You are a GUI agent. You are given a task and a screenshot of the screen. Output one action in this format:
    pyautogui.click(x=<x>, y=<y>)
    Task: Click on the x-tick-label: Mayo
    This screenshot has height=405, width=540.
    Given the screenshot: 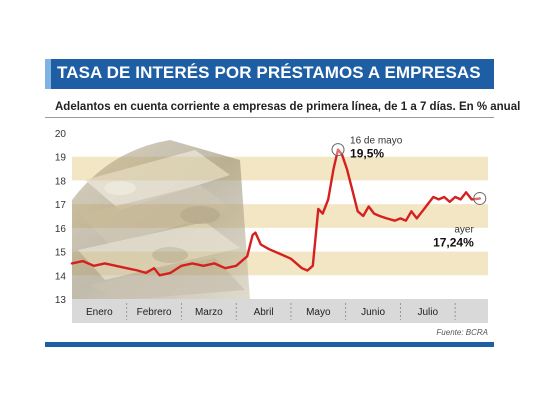 What is the action you would take?
    pyautogui.click(x=318, y=312)
    